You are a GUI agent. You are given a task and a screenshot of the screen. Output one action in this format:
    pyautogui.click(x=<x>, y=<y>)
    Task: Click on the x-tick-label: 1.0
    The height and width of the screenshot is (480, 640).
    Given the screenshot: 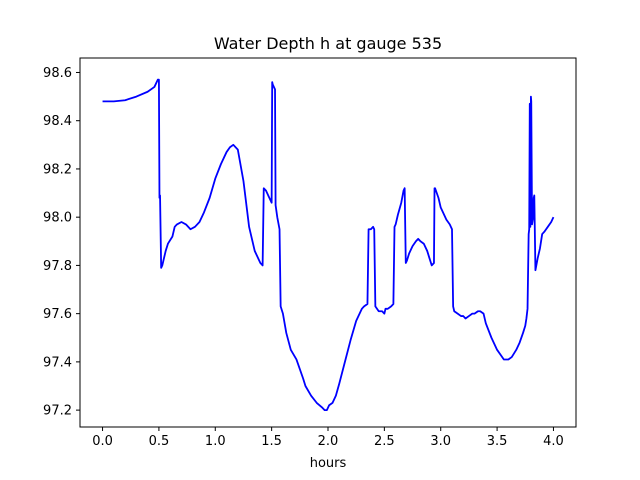 What is the action you would take?
    pyautogui.click(x=215, y=441)
    